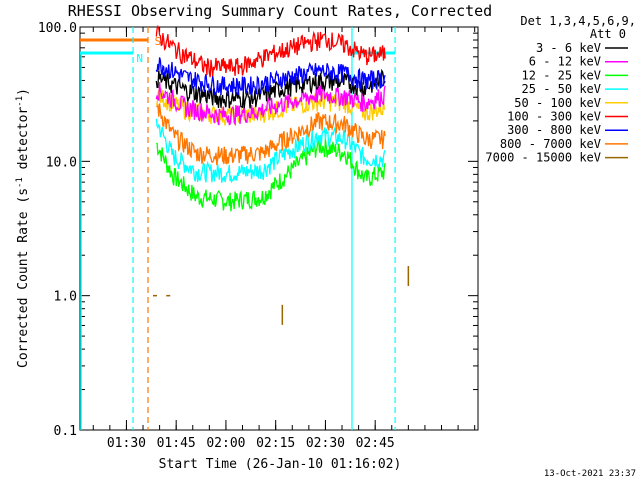  Describe the element at coordinates (568, 48) in the screenshot. I see `legend-label: 3 - 6 keV` at that location.